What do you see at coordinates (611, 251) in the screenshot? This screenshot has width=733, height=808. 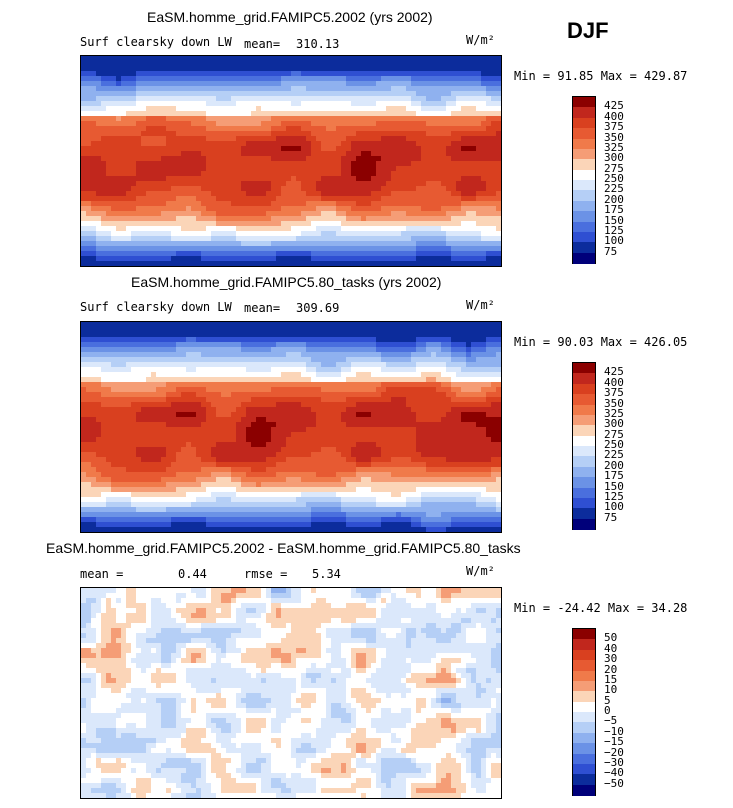 I see `colorbar-tick-label: 75` at bounding box center [611, 251].